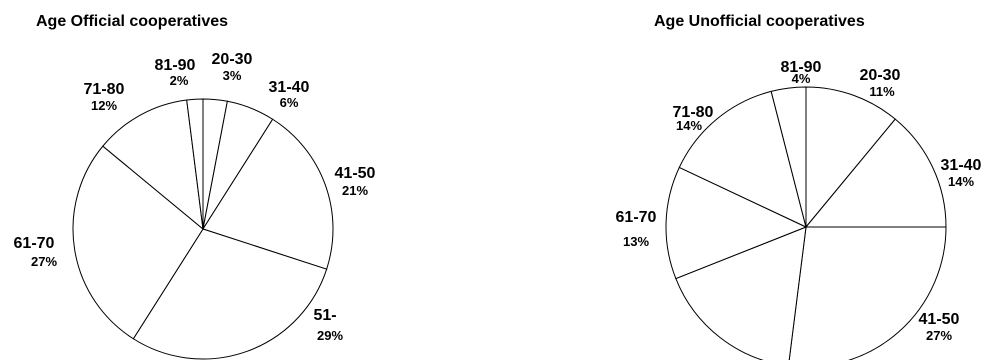 This screenshot has height=360, width=991. What do you see at coordinates (882, 91) in the screenshot?
I see `slice-value-label: 11%` at bounding box center [882, 91].